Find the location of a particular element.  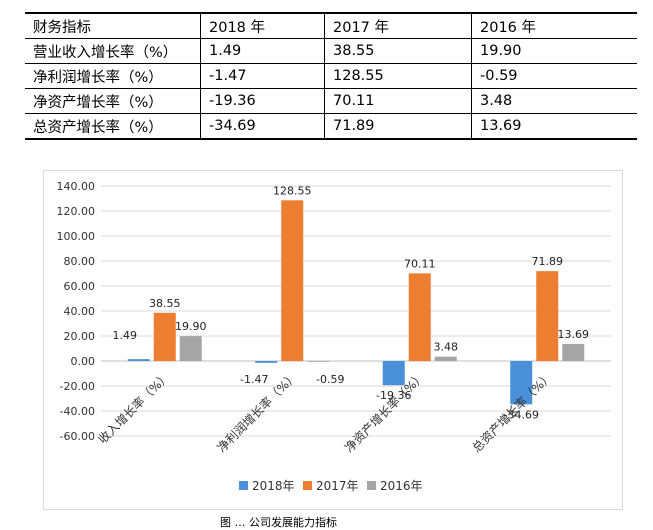

value-cell: 38.55 is located at coordinates (398, 51).